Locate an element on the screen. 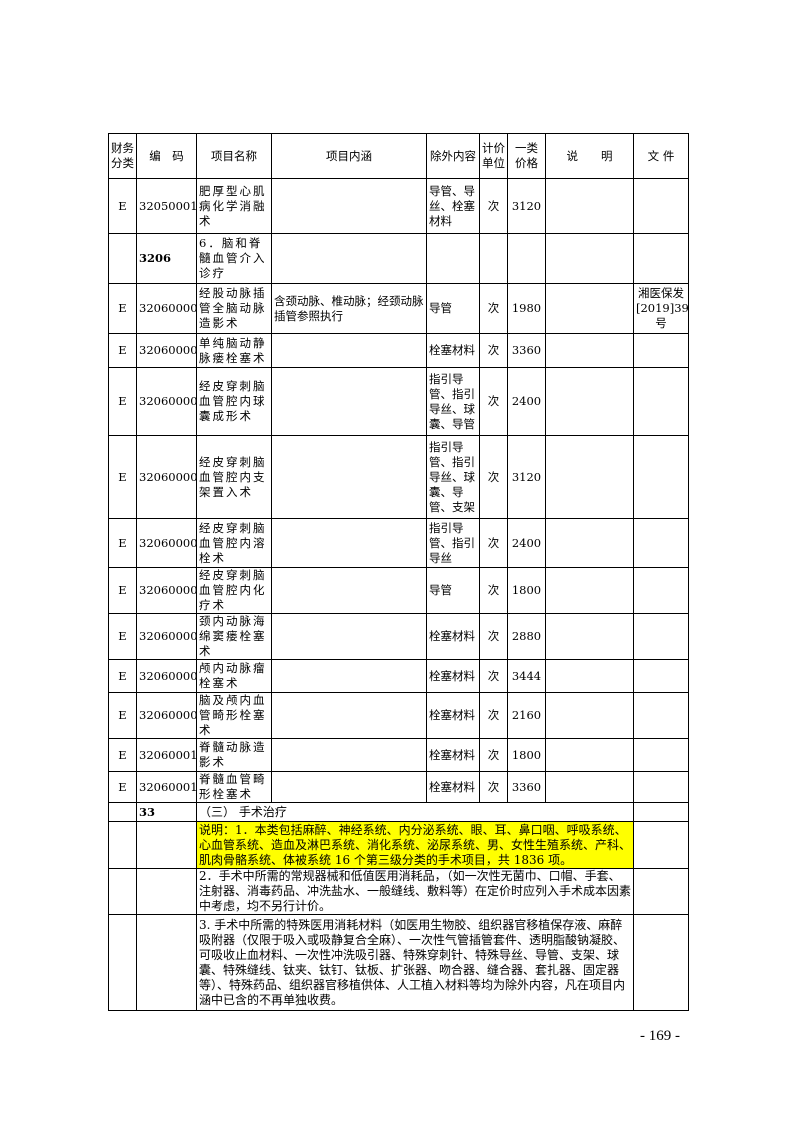 The height and width of the screenshot is (1122, 793). cell-name: 经皮穿刺脑血管腔内支架置入术 is located at coordinates (234, 477).